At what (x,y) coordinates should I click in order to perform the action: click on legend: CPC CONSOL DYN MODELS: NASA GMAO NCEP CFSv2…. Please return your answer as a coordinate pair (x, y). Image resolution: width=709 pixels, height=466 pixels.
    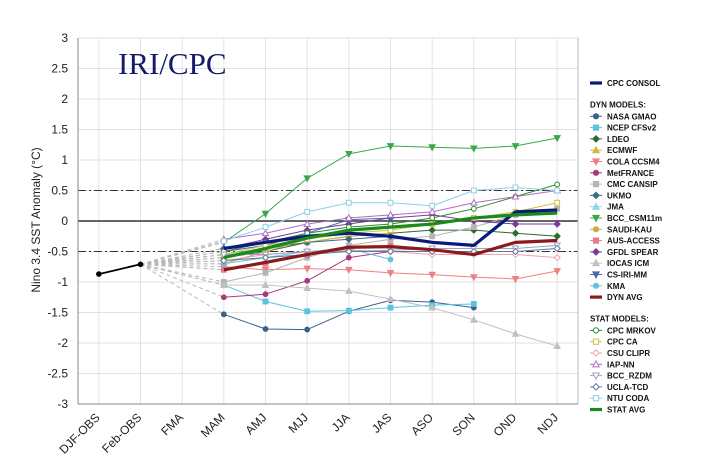
    Looking at the image, I should click on (626, 247).